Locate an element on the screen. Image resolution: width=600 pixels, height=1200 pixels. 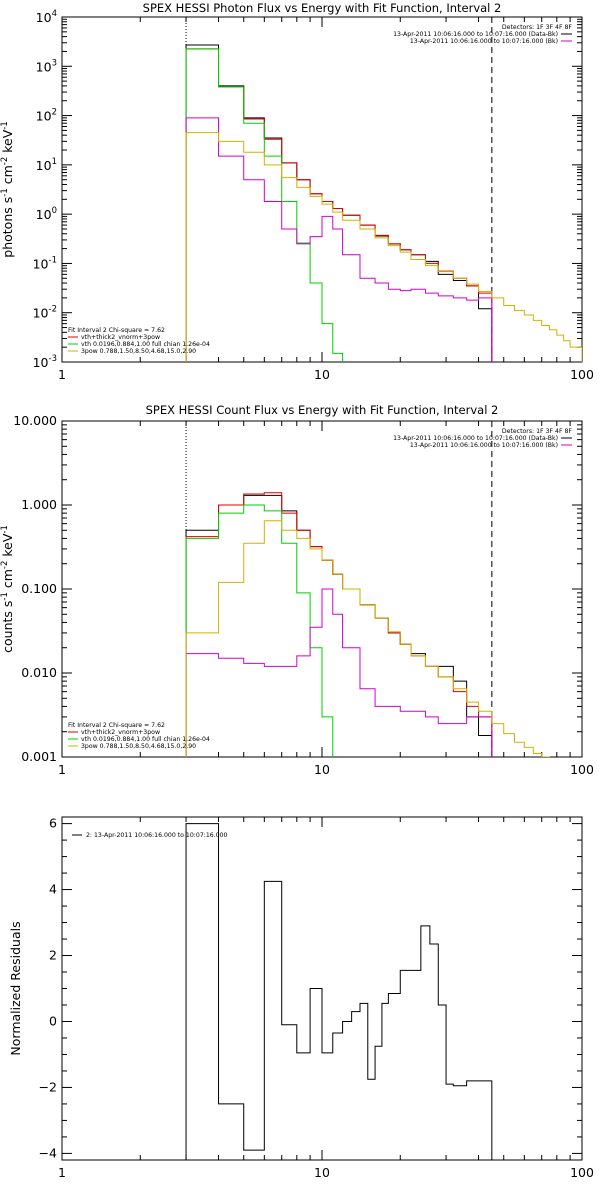
y-tick-label: 10¹ is located at coordinates (46, 165).